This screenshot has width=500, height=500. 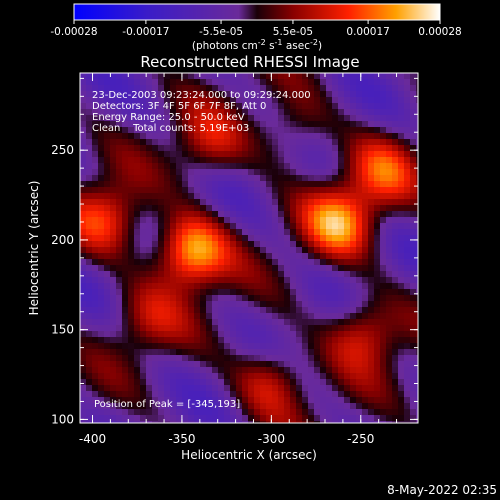 What do you see at coordinates (360, 439) in the screenshot?
I see `x-tick-label: -250` at bounding box center [360, 439].